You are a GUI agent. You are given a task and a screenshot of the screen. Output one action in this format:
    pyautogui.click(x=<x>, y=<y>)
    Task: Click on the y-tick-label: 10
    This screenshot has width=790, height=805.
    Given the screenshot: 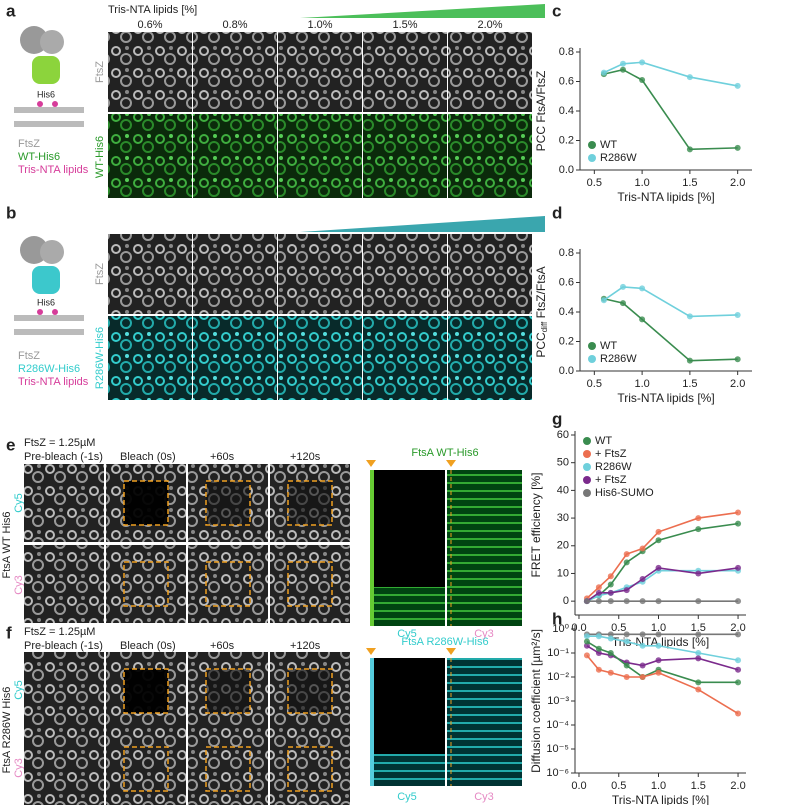 What is the action you would take?
    pyautogui.click(x=563, y=573)
    